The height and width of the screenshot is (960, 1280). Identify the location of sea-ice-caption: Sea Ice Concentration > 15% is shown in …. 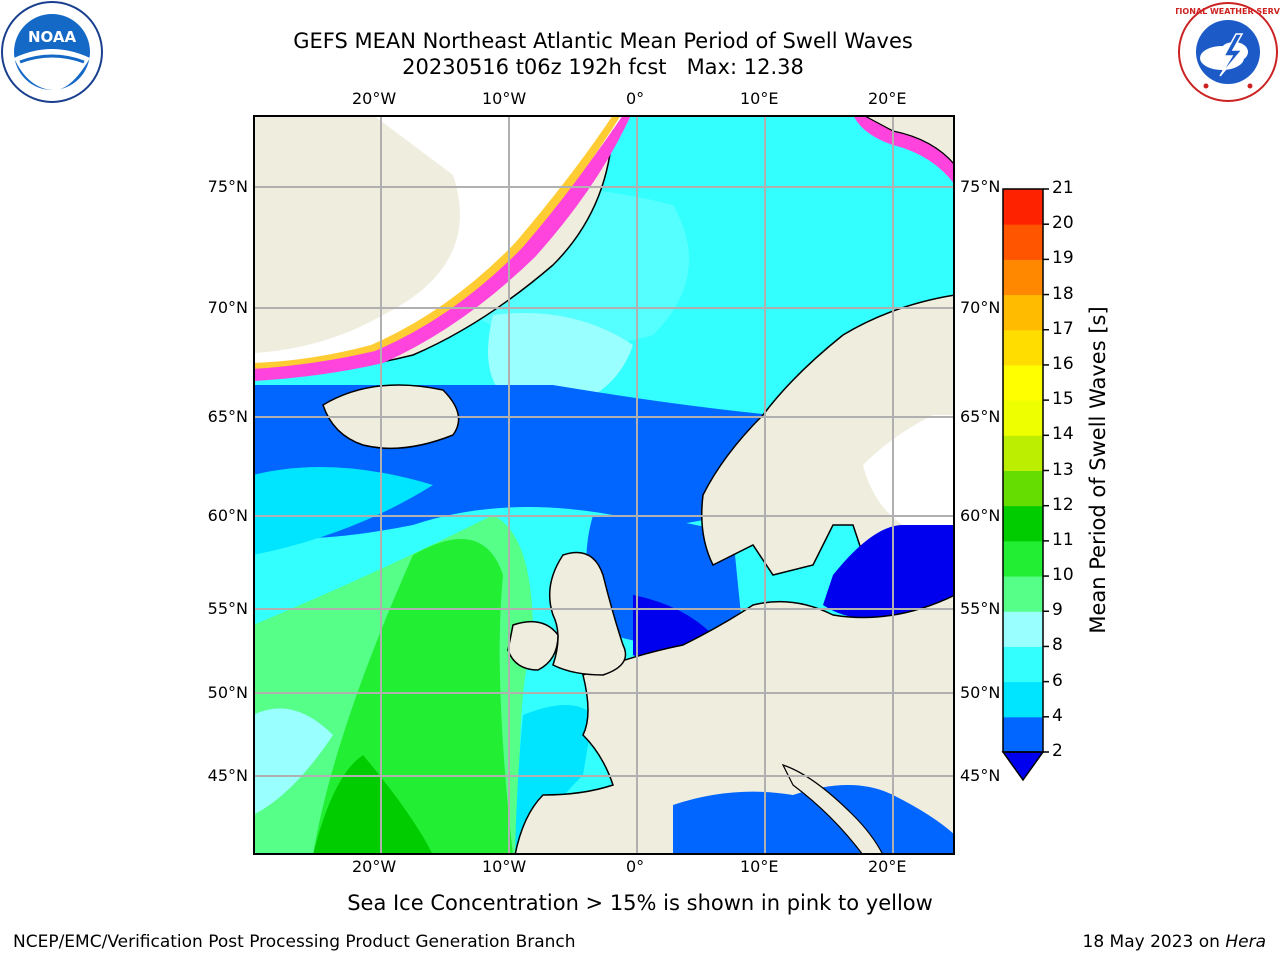
(640, 903).